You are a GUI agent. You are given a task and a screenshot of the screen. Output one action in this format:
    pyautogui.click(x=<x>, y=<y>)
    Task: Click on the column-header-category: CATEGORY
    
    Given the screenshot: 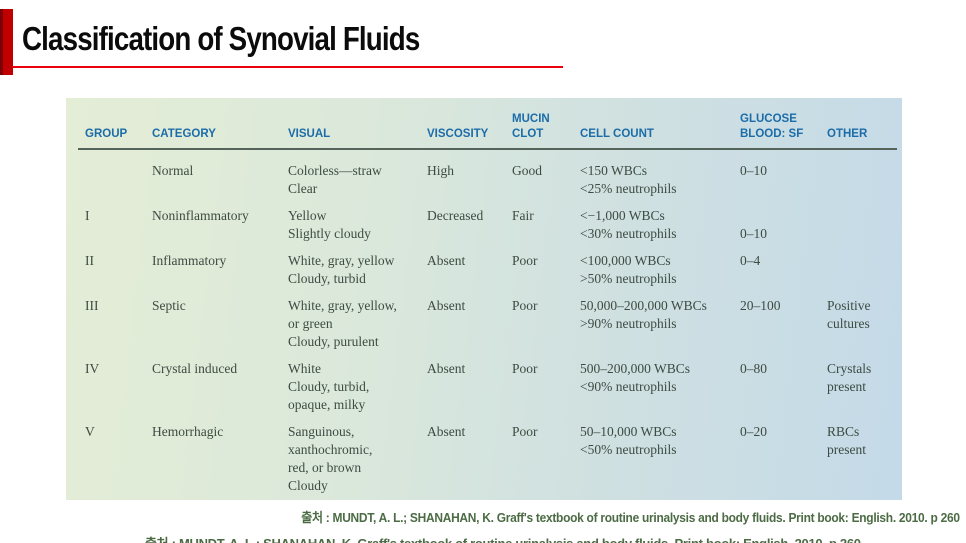 What is the action you would take?
    pyautogui.click(x=184, y=134)
    